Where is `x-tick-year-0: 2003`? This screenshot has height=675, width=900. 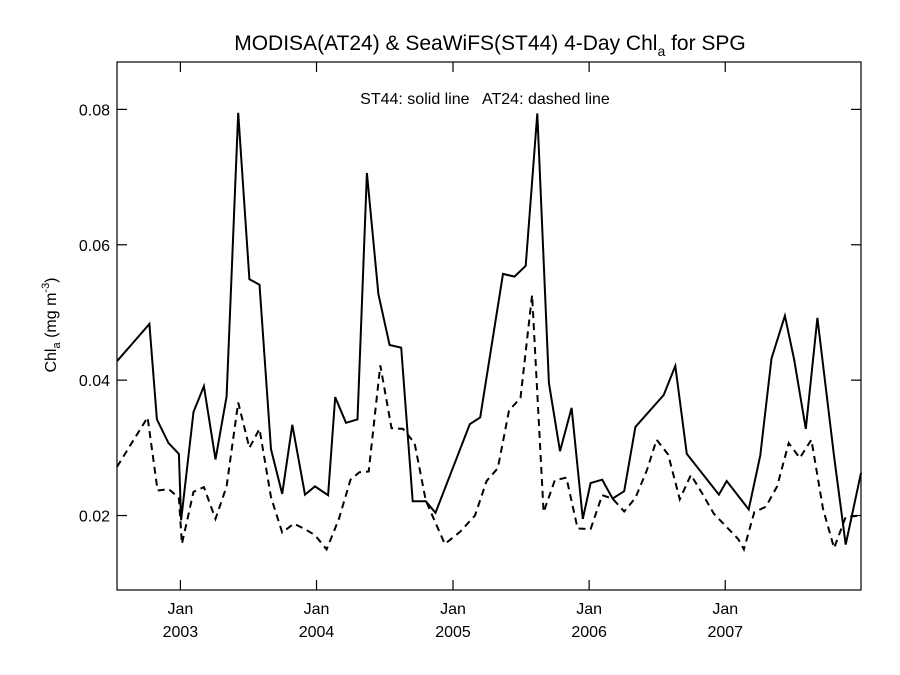 x-tick-year-0: 2003 is located at coordinates (181, 632).